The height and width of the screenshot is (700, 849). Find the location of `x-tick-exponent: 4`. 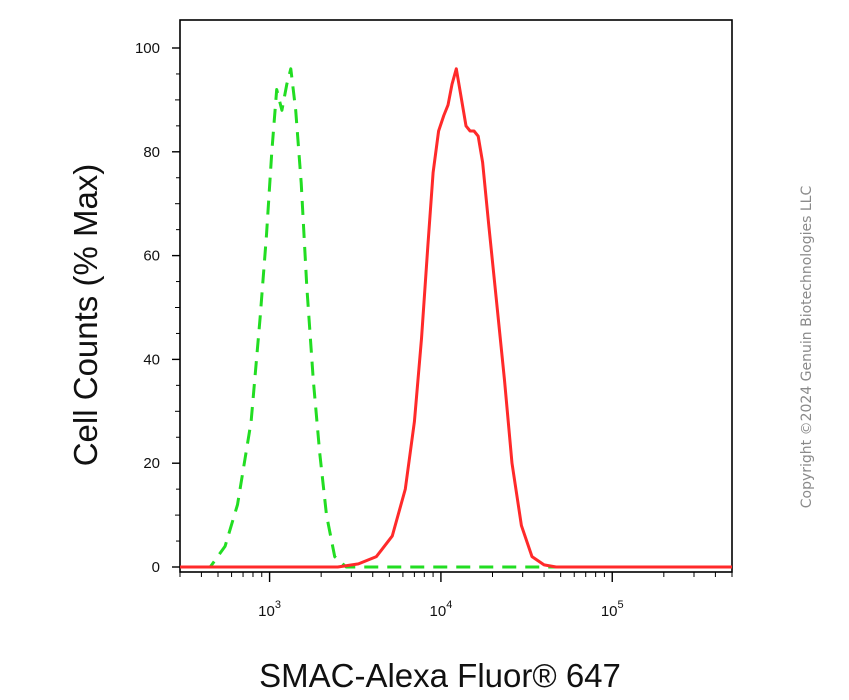

x-tick-exponent: 4 is located at coordinates (449, 605).